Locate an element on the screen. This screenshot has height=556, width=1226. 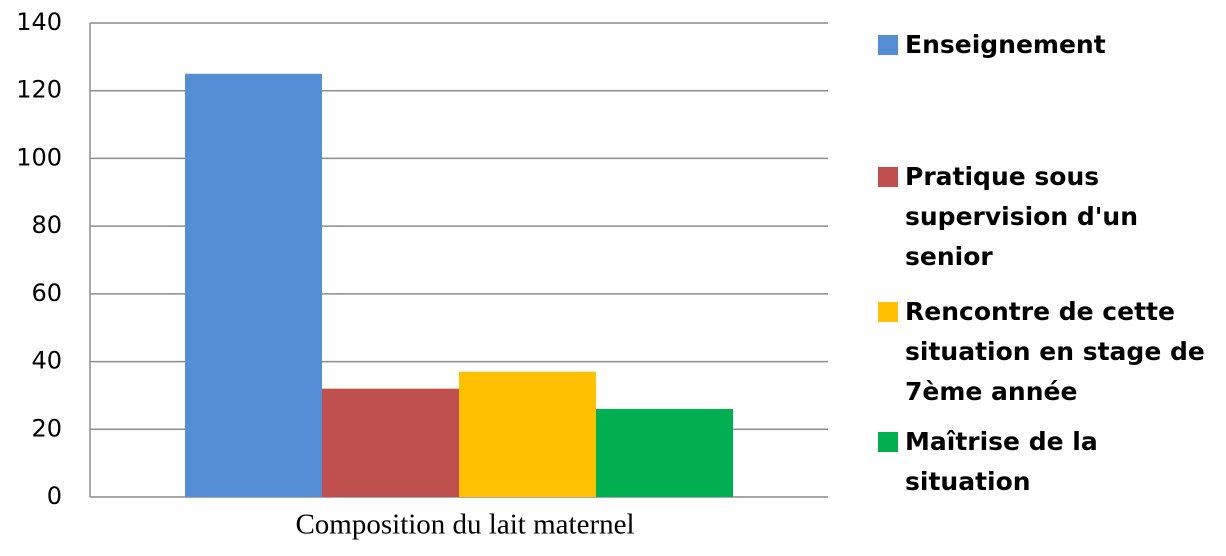
legend-label: Pratique sous supervision d'un senior is located at coordinates (1021, 216).